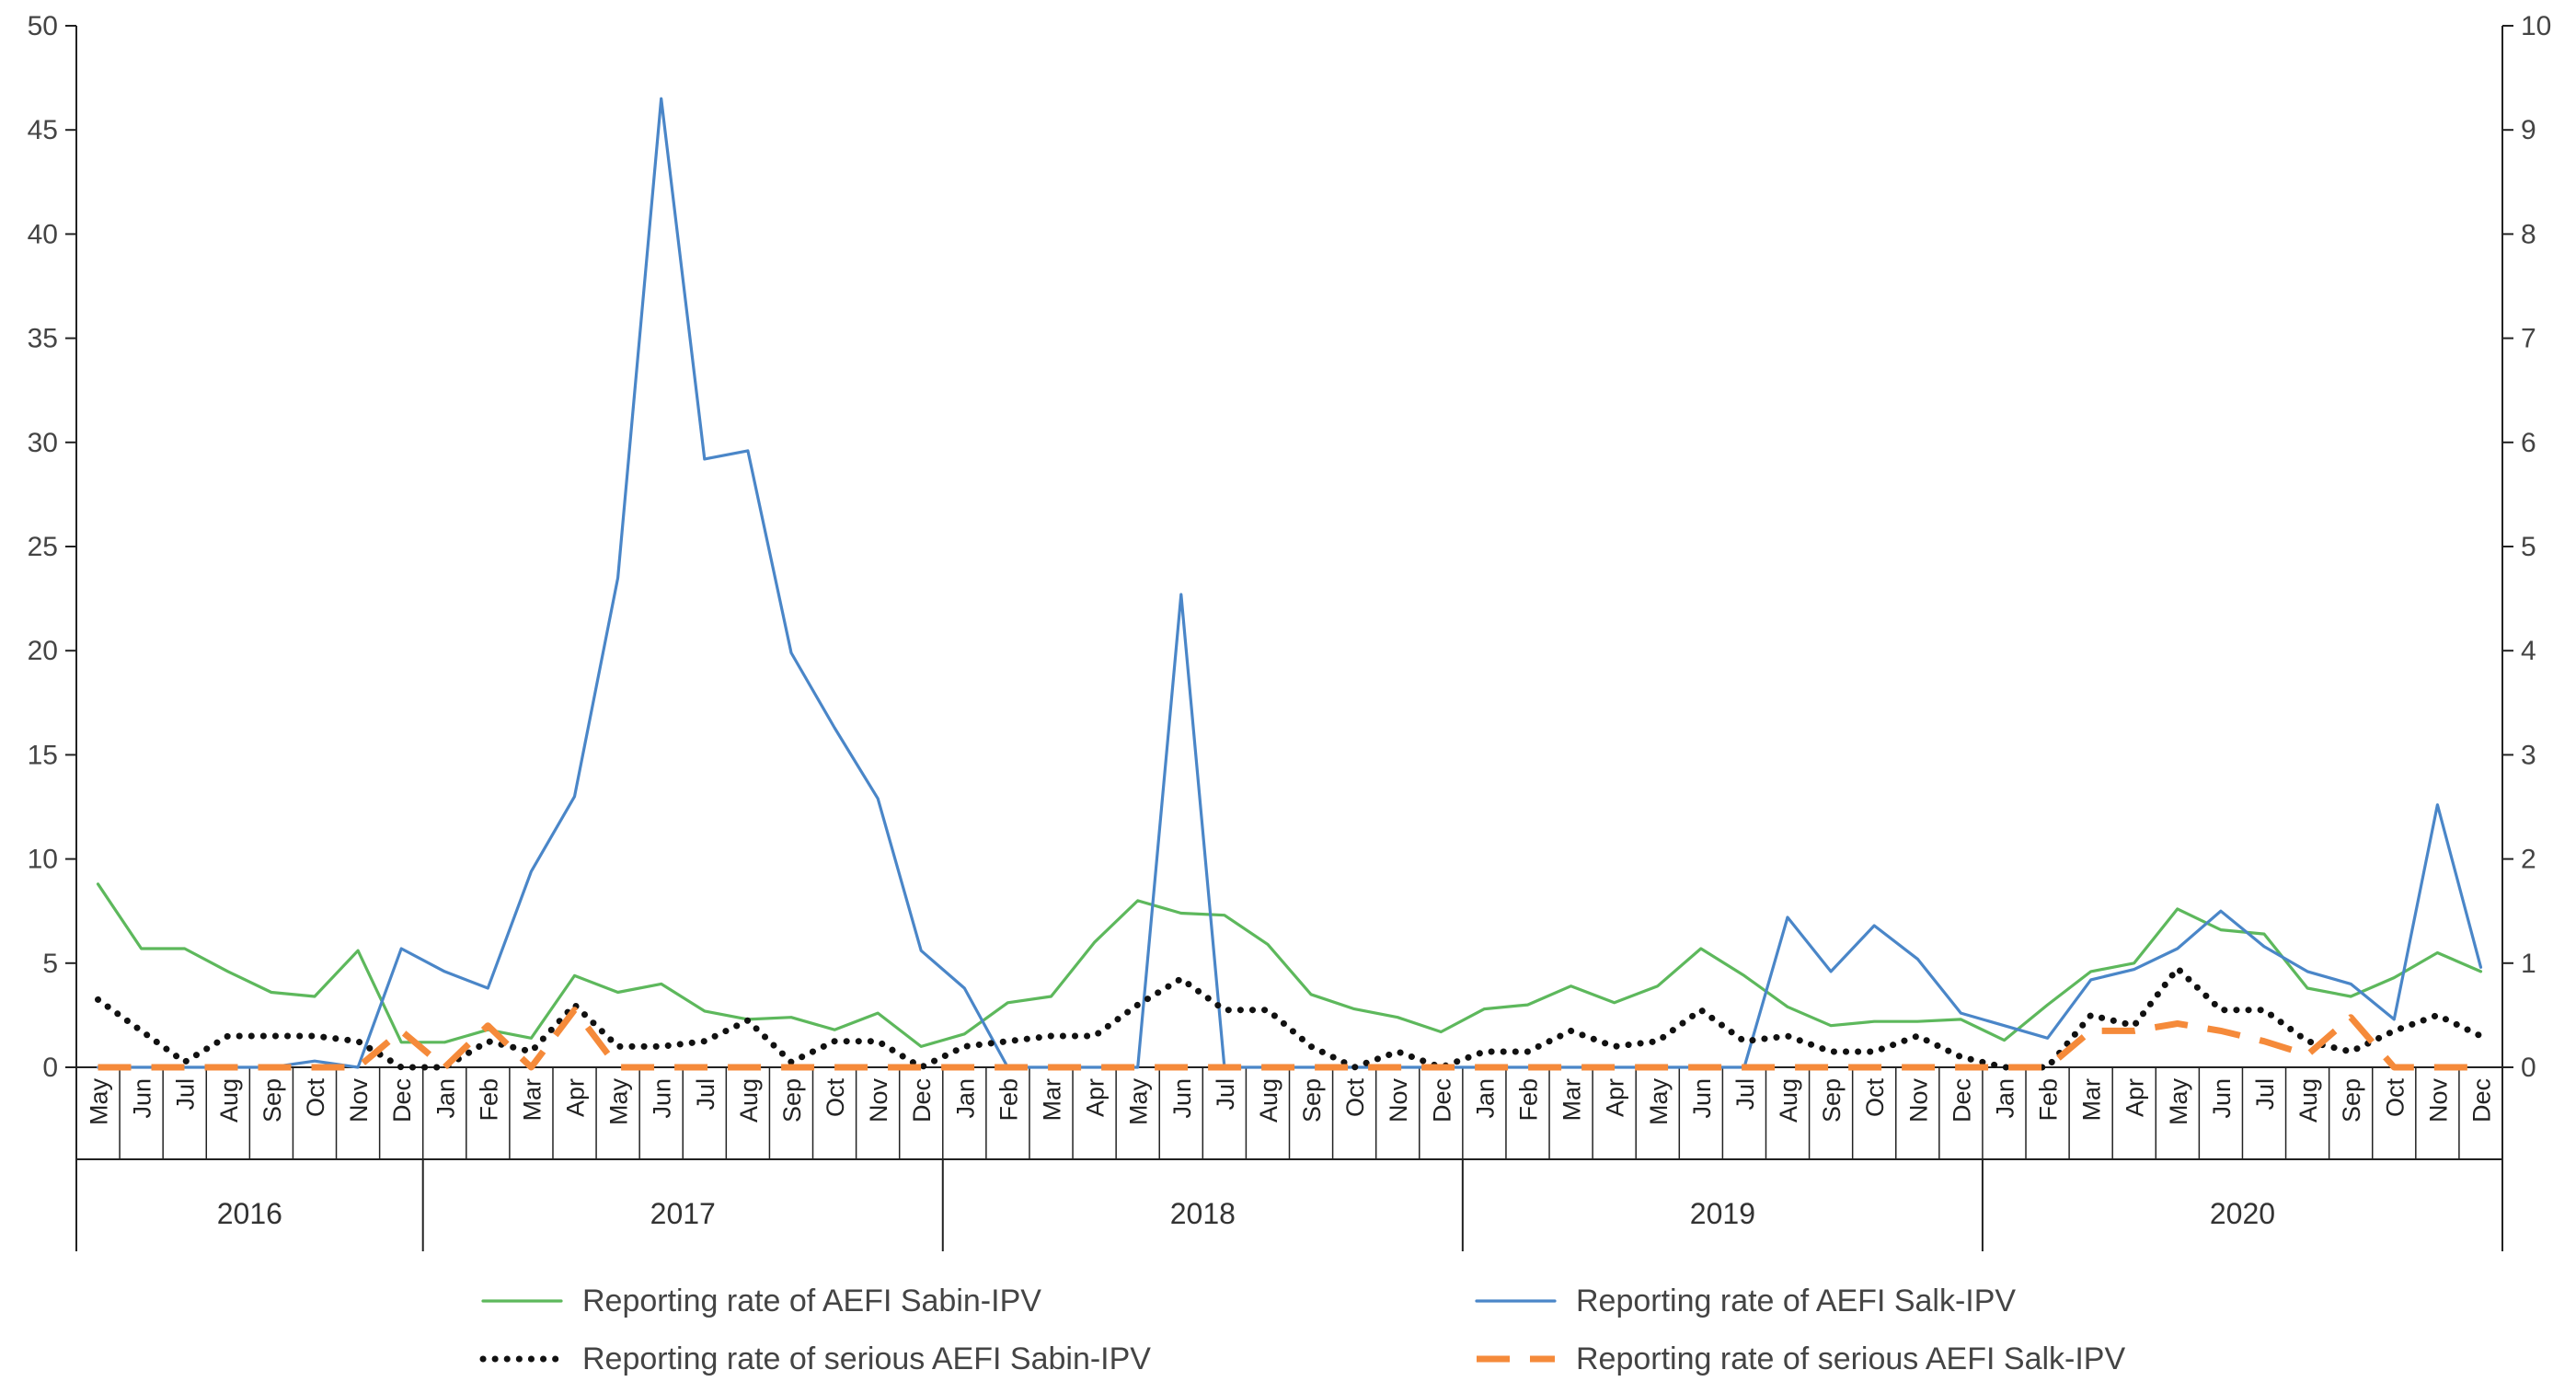 This screenshot has height=1393, width=2576. Describe the element at coordinates (2528, 130) in the screenshot. I see `y-right-tick-label: 9` at that location.